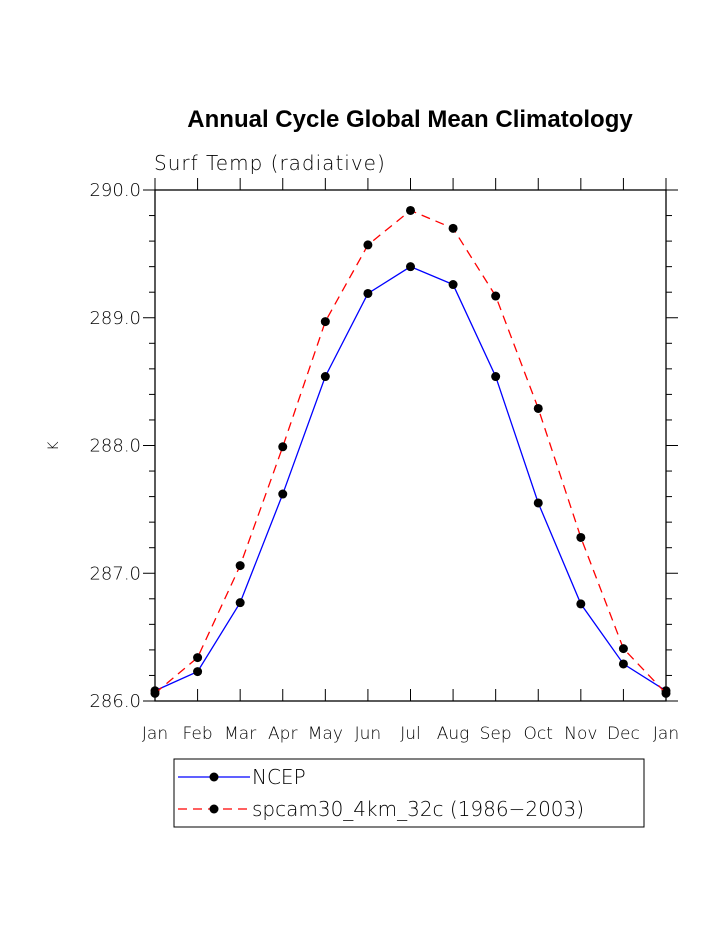 The height and width of the screenshot is (935, 723). What do you see at coordinates (115, 573) in the screenshot?
I see `y-tick-label: 287.0` at bounding box center [115, 573].